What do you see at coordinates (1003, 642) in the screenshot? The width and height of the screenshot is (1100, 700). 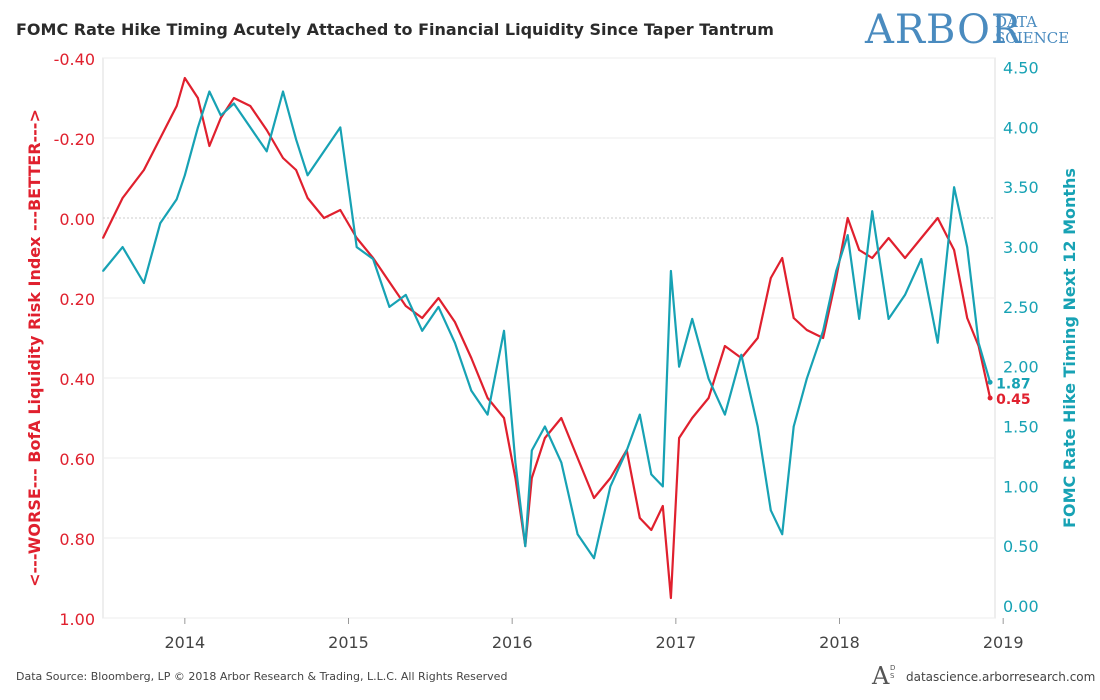 I see `x-tick-label: 2019` at bounding box center [1003, 642].